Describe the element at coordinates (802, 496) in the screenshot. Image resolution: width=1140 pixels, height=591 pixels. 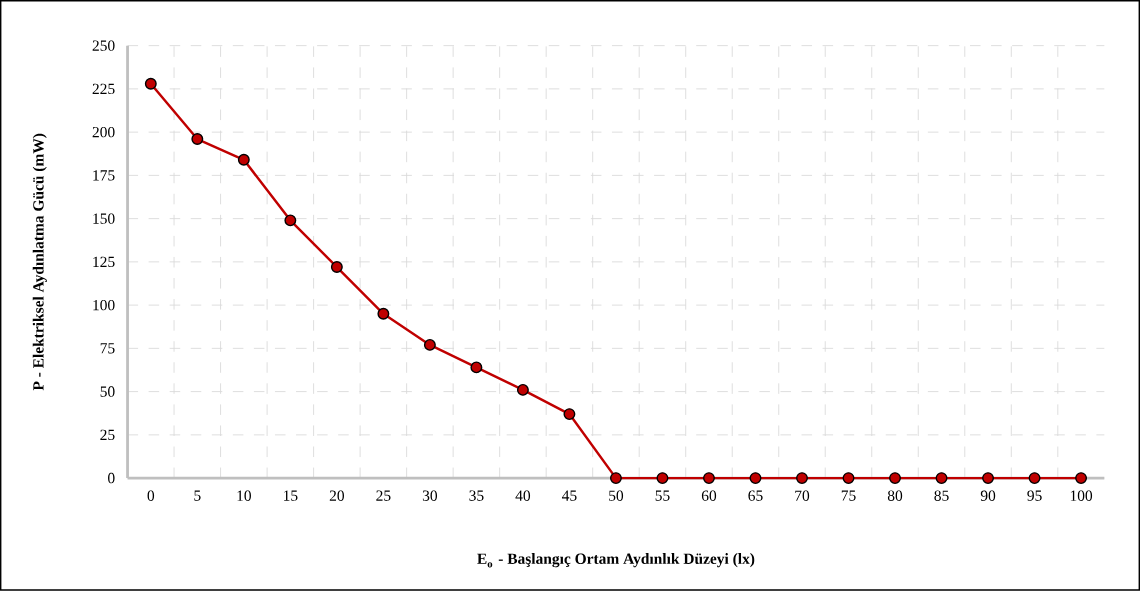
I see `x-tick-label: 70` at that location.